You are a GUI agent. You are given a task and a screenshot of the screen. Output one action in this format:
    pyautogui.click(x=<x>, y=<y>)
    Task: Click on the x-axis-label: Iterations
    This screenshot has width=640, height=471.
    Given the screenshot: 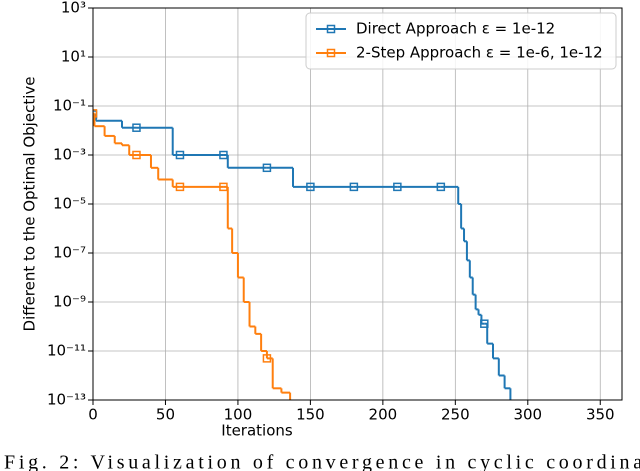 What is the action you would take?
    pyautogui.click(x=257, y=431)
    